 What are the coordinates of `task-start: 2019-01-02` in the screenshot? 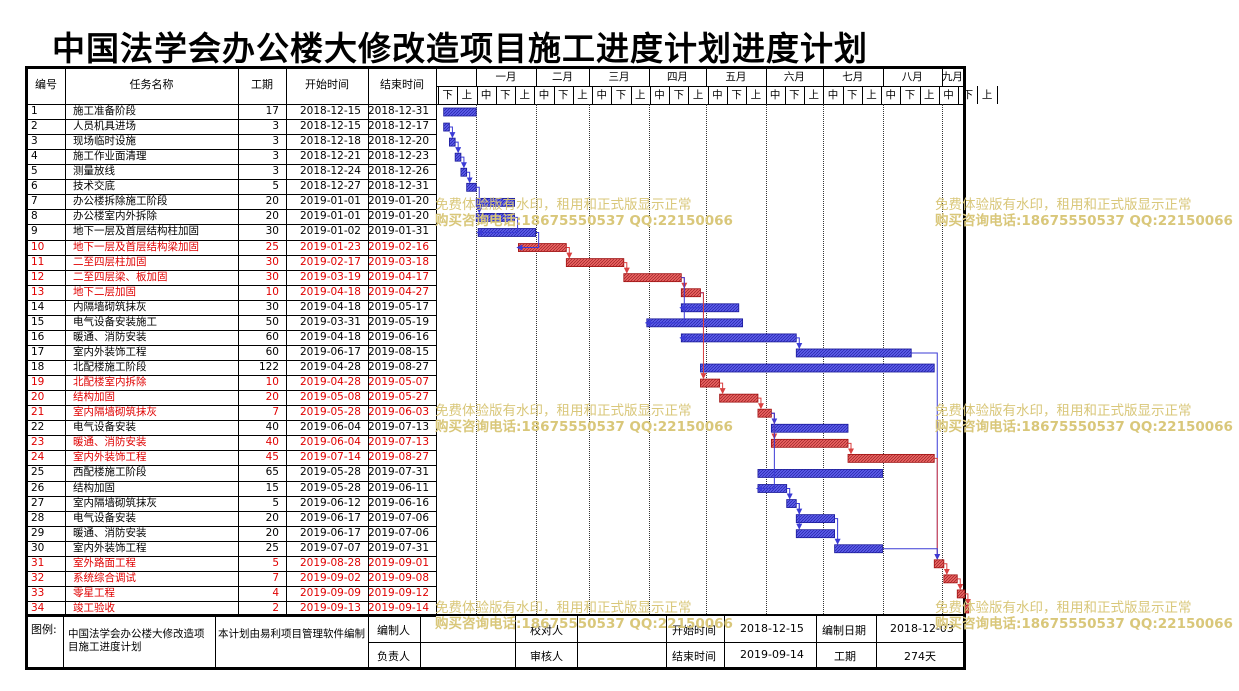 It's located at (330, 231).